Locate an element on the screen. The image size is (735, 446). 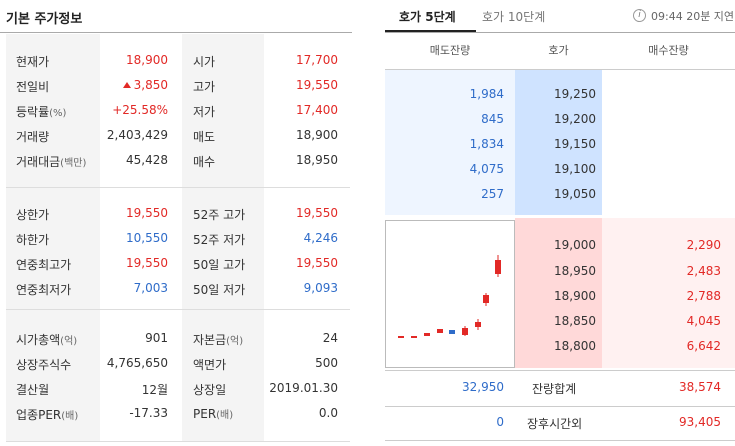
label: 결산월 is located at coordinates (33, 390).